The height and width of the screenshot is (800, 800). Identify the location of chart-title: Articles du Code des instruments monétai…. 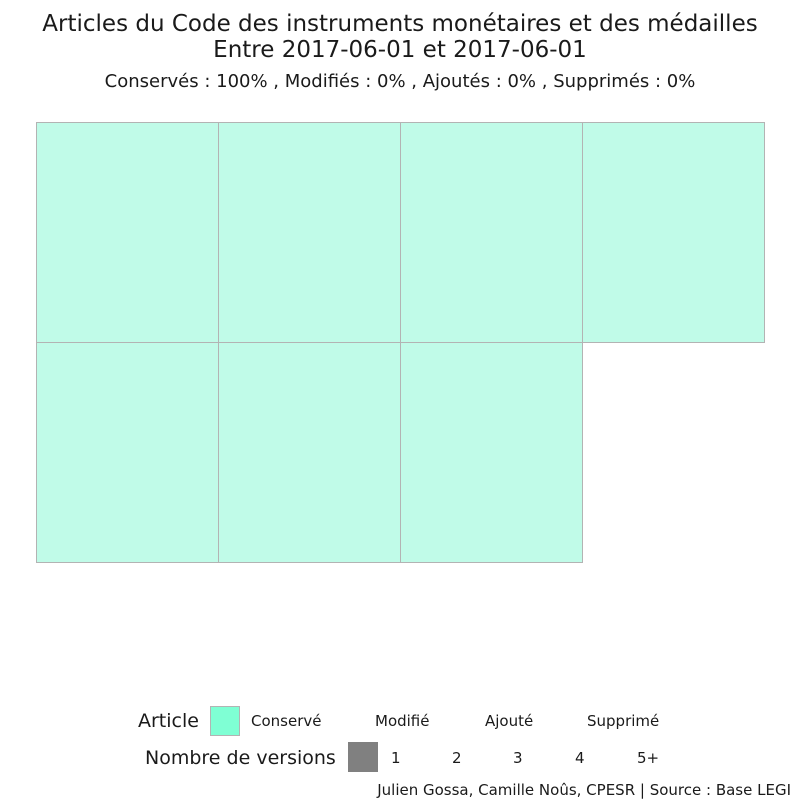
(400, 24).